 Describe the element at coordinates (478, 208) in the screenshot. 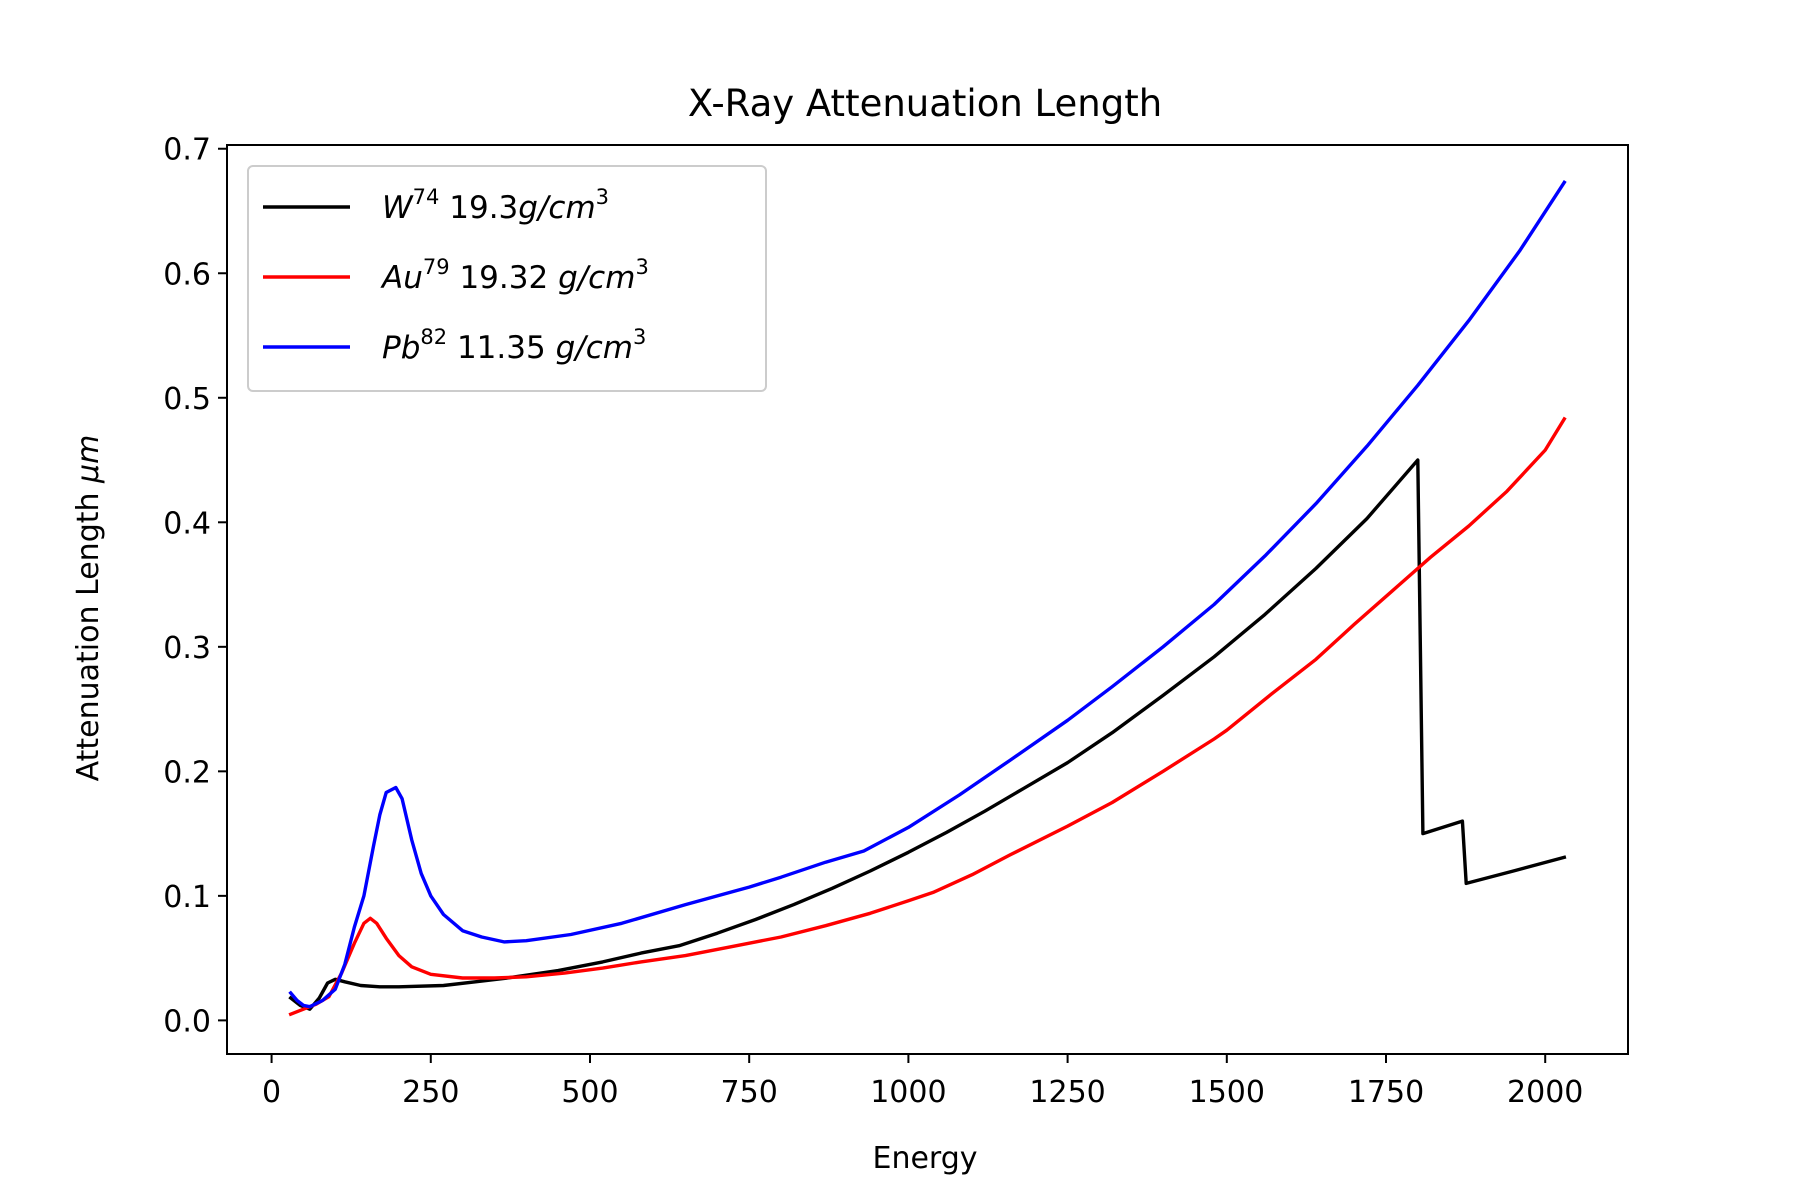

I see `legend-density: 19.3` at that location.